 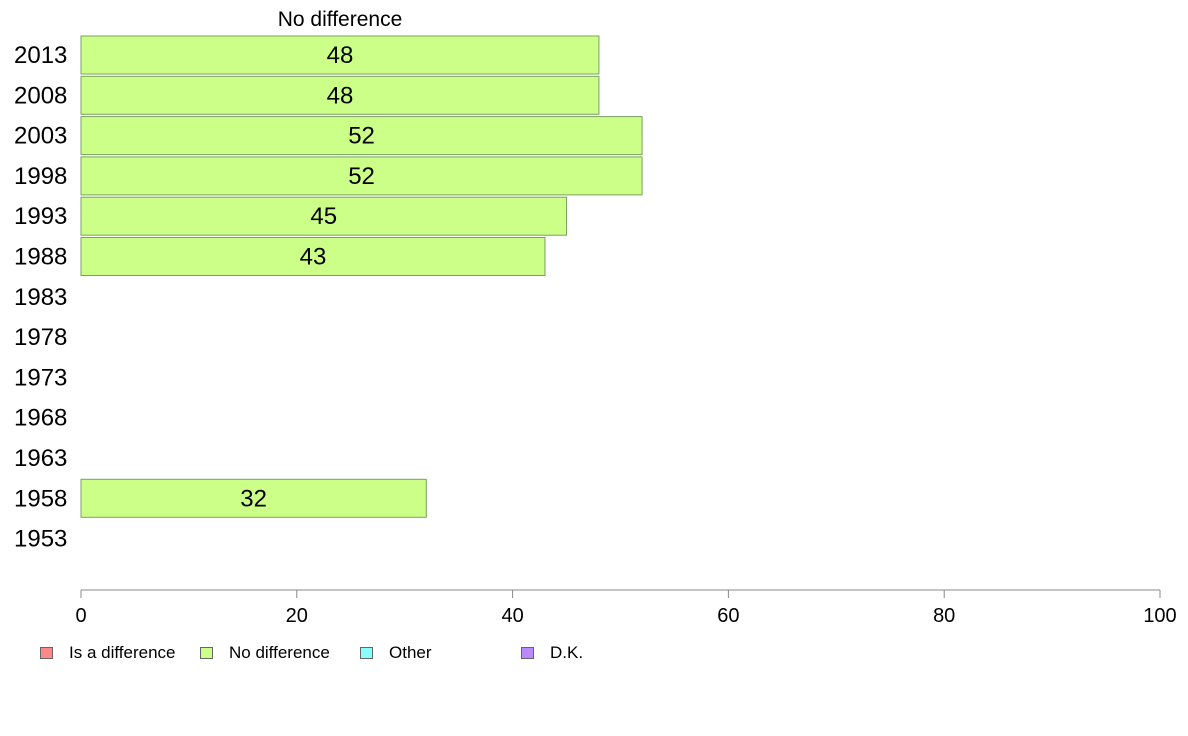 I want to click on legend-swatch-is-a-difference, so click(x=46, y=653).